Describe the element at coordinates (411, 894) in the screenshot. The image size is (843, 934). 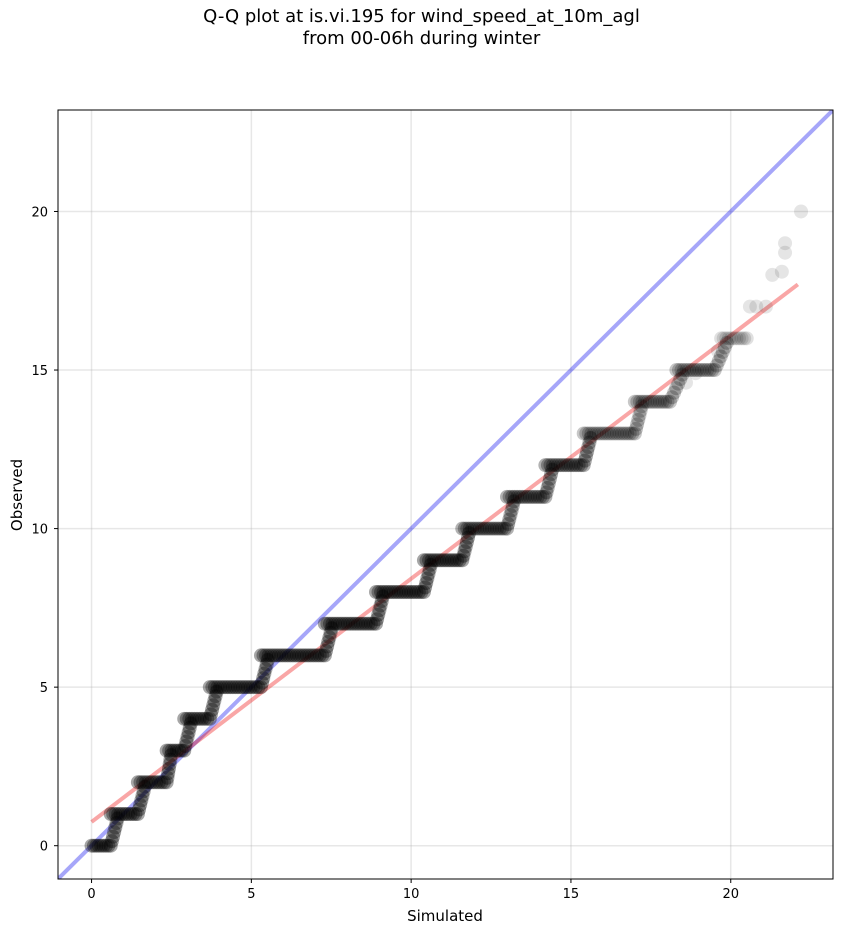
I see `x-tick-label: 10` at that location.